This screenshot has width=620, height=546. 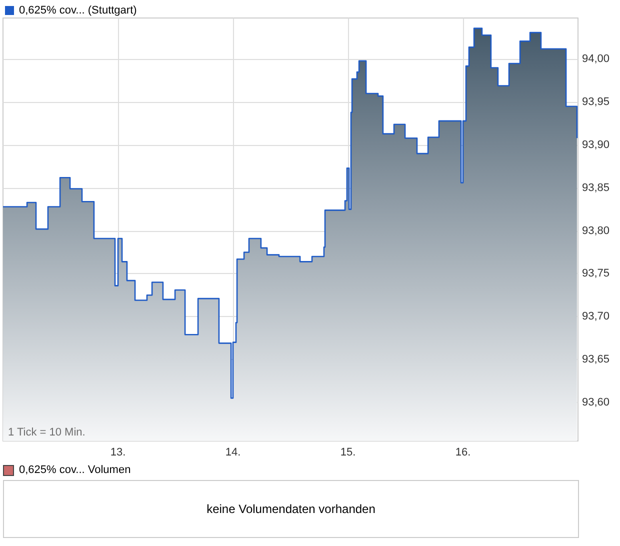 I want to click on annotation: 1 Tick = 10 Min., so click(x=47, y=432).